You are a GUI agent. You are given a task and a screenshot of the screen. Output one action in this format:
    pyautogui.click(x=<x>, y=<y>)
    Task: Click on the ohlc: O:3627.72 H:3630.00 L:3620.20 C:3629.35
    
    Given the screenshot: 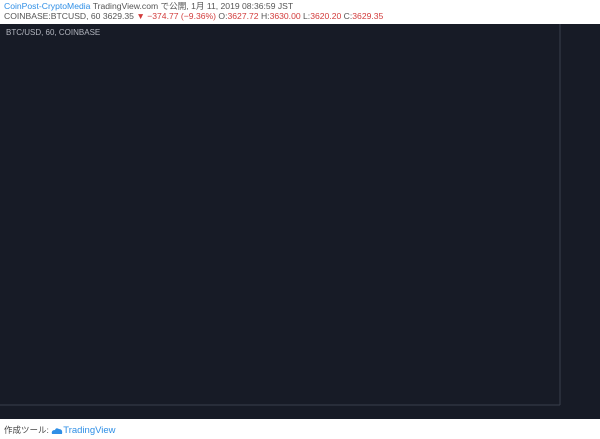 What is the action you would take?
    pyautogui.click(x=300, y=16)
    